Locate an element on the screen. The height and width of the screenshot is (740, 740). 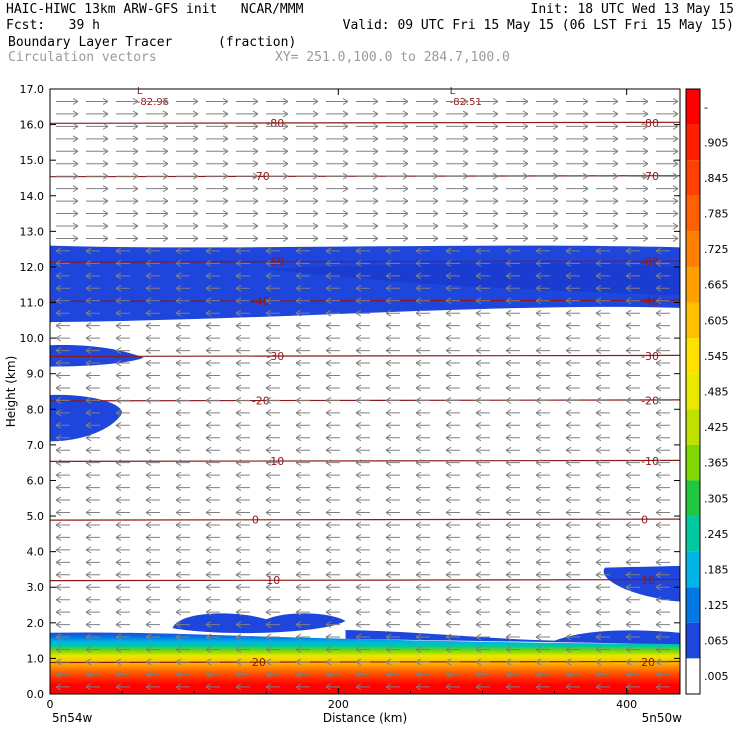
y-tick-label: 9.0 is located at coordinates (36, 374).